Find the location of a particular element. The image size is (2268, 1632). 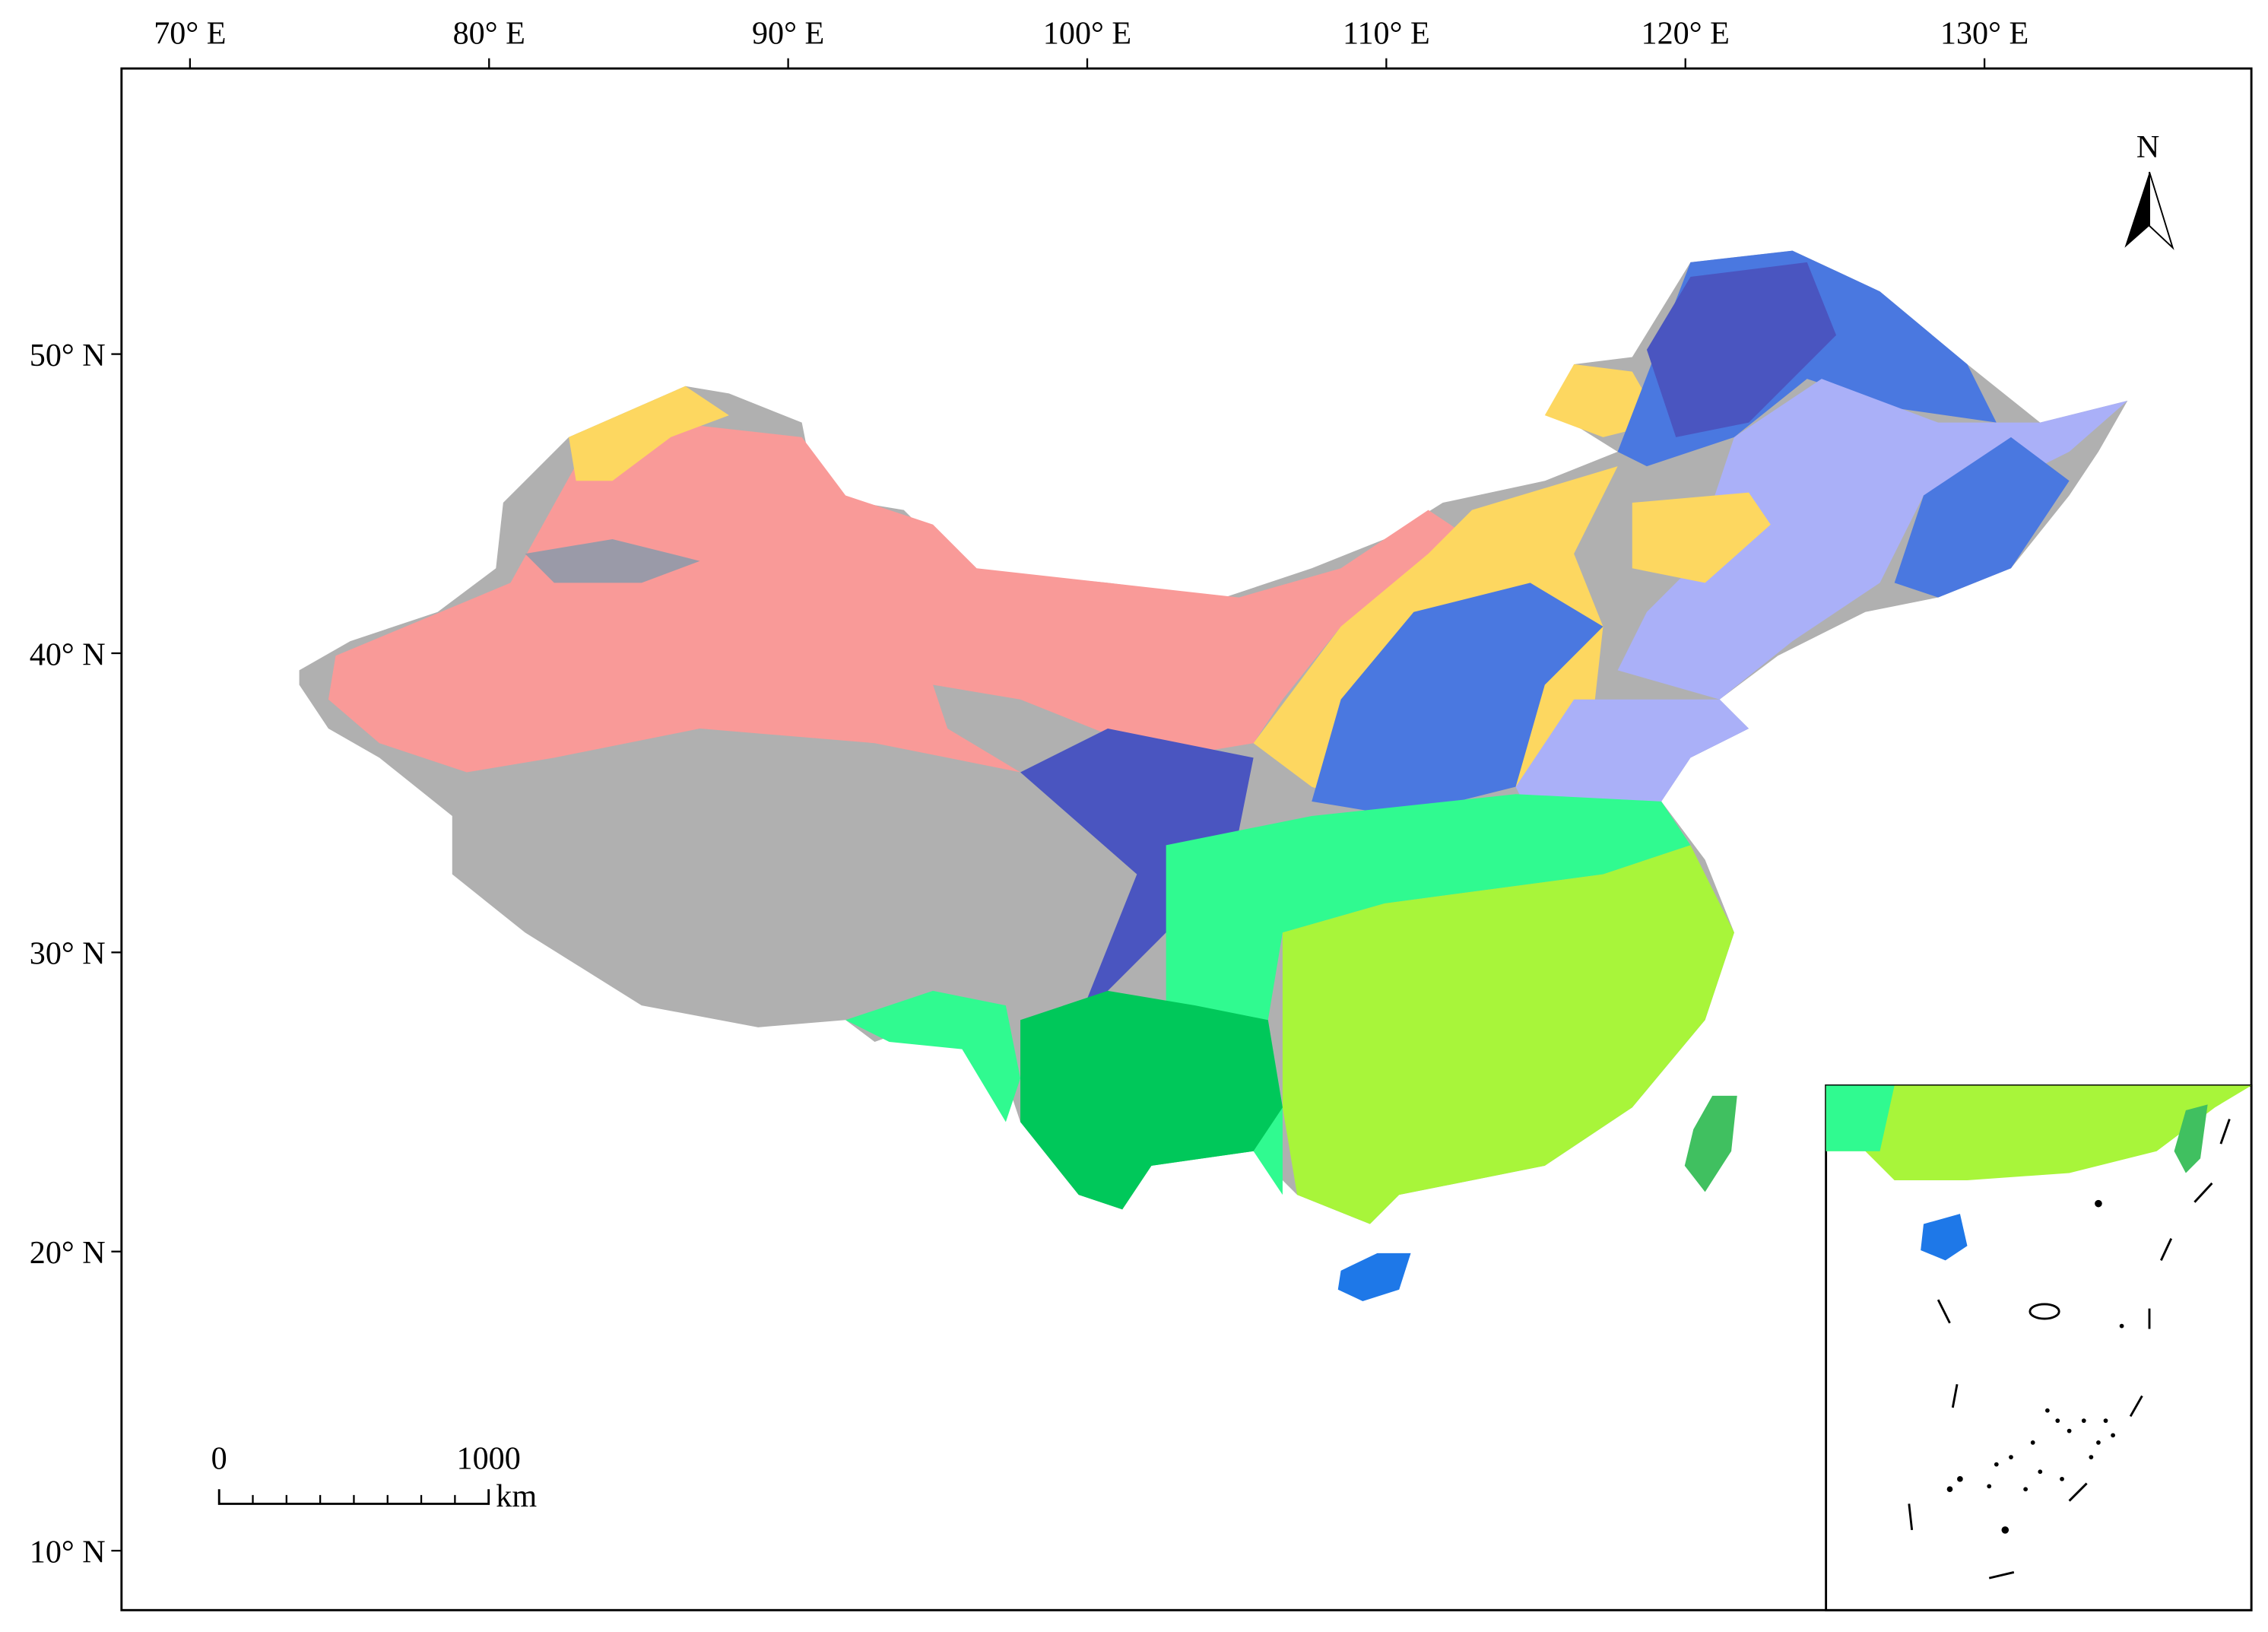

latitude-label: 30° N is located at coordinates (68, 954).